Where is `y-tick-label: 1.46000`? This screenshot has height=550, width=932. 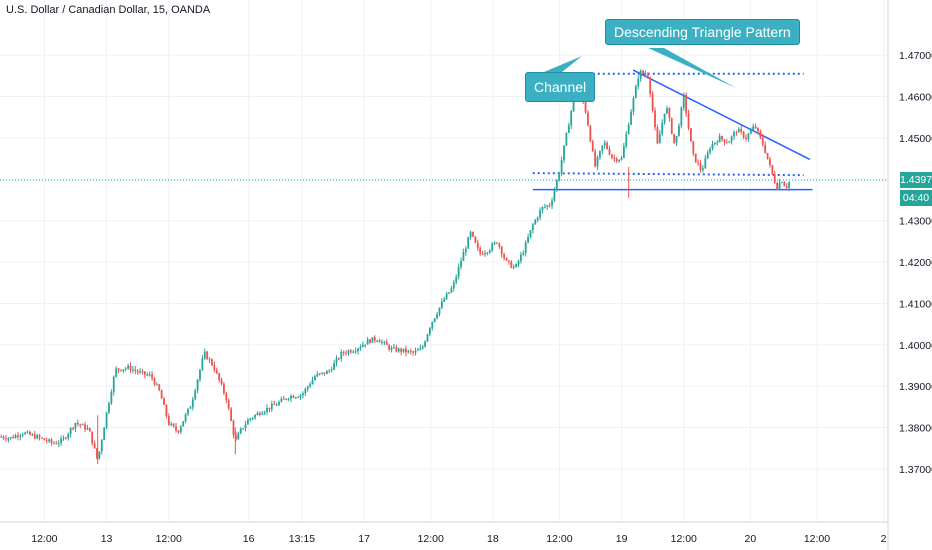
y-tick-label: 1.46000 is located at coordinates (915, 98).